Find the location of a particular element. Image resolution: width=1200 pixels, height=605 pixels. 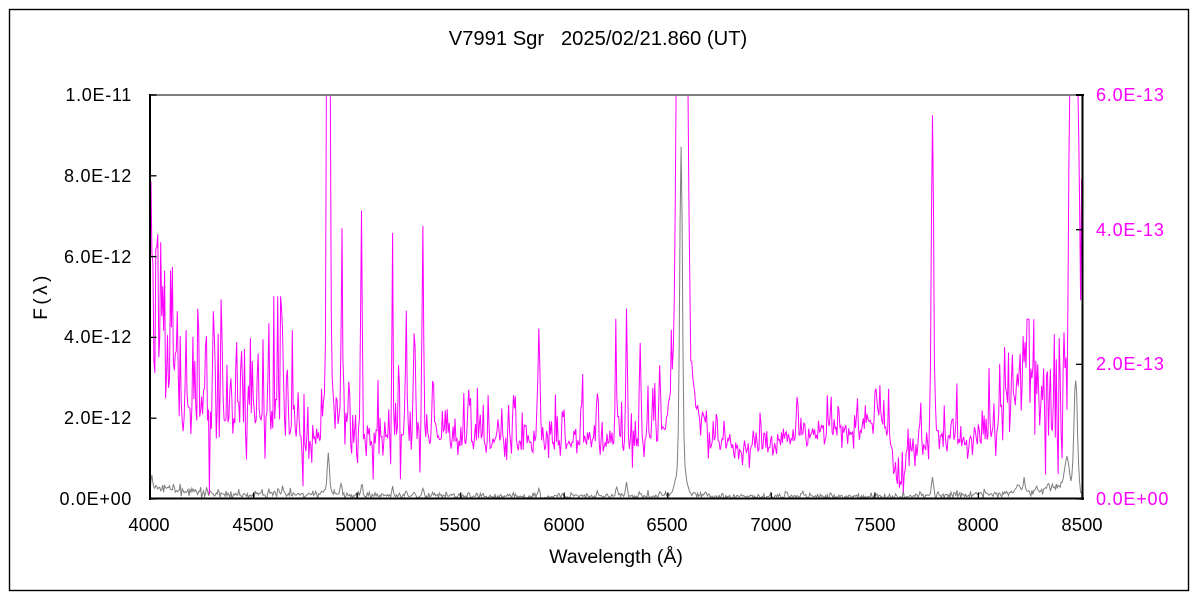

svg-text: 6000 is located at coordinates (563, 524).